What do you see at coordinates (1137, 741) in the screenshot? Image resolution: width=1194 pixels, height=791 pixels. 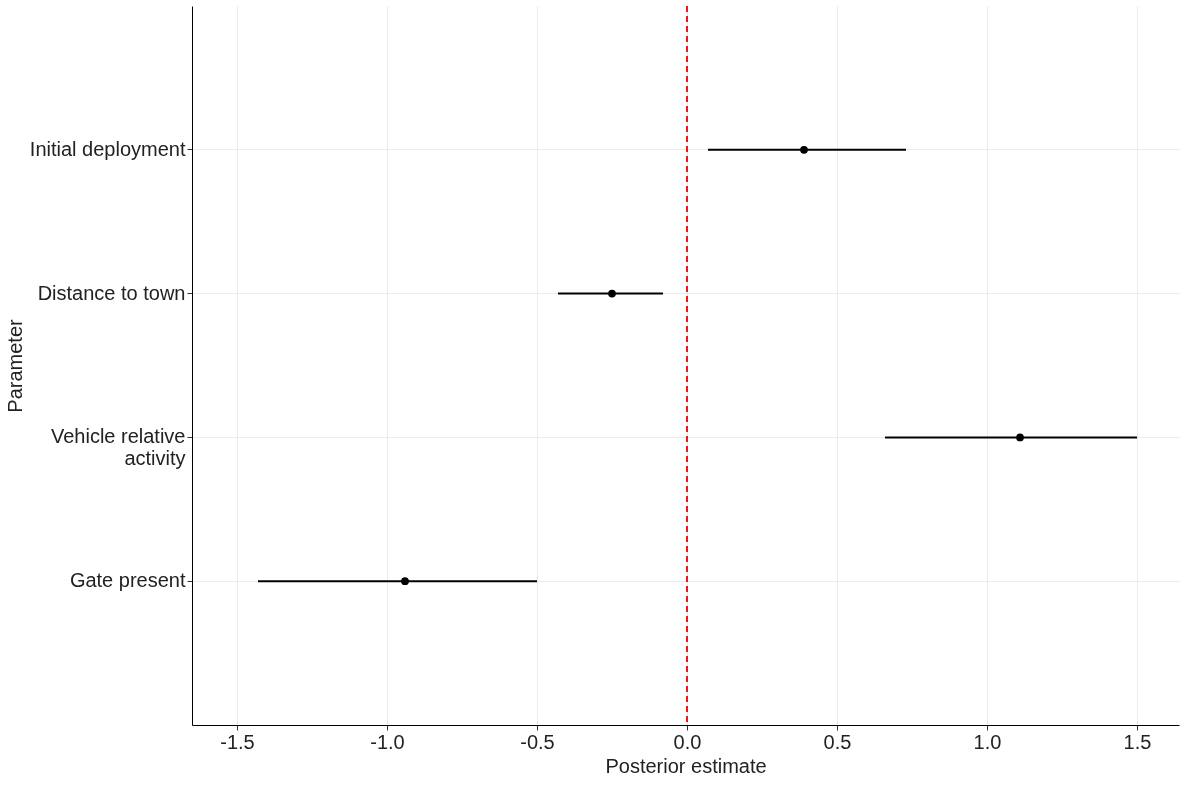 I see `x-tick-label: 1.5` at bounding box center [1137, 741].